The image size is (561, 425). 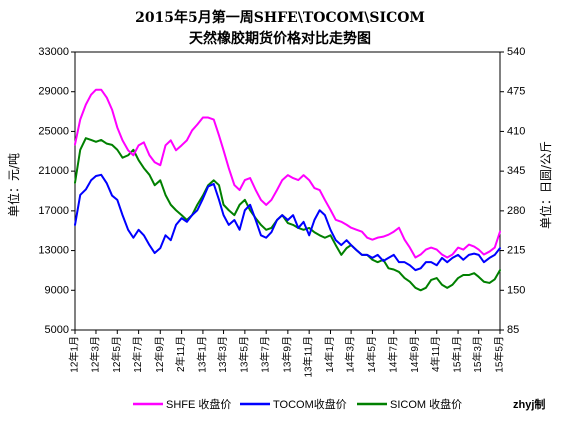 I want to click on y-tick-label-left: 5000, so click(x=57, y=330).